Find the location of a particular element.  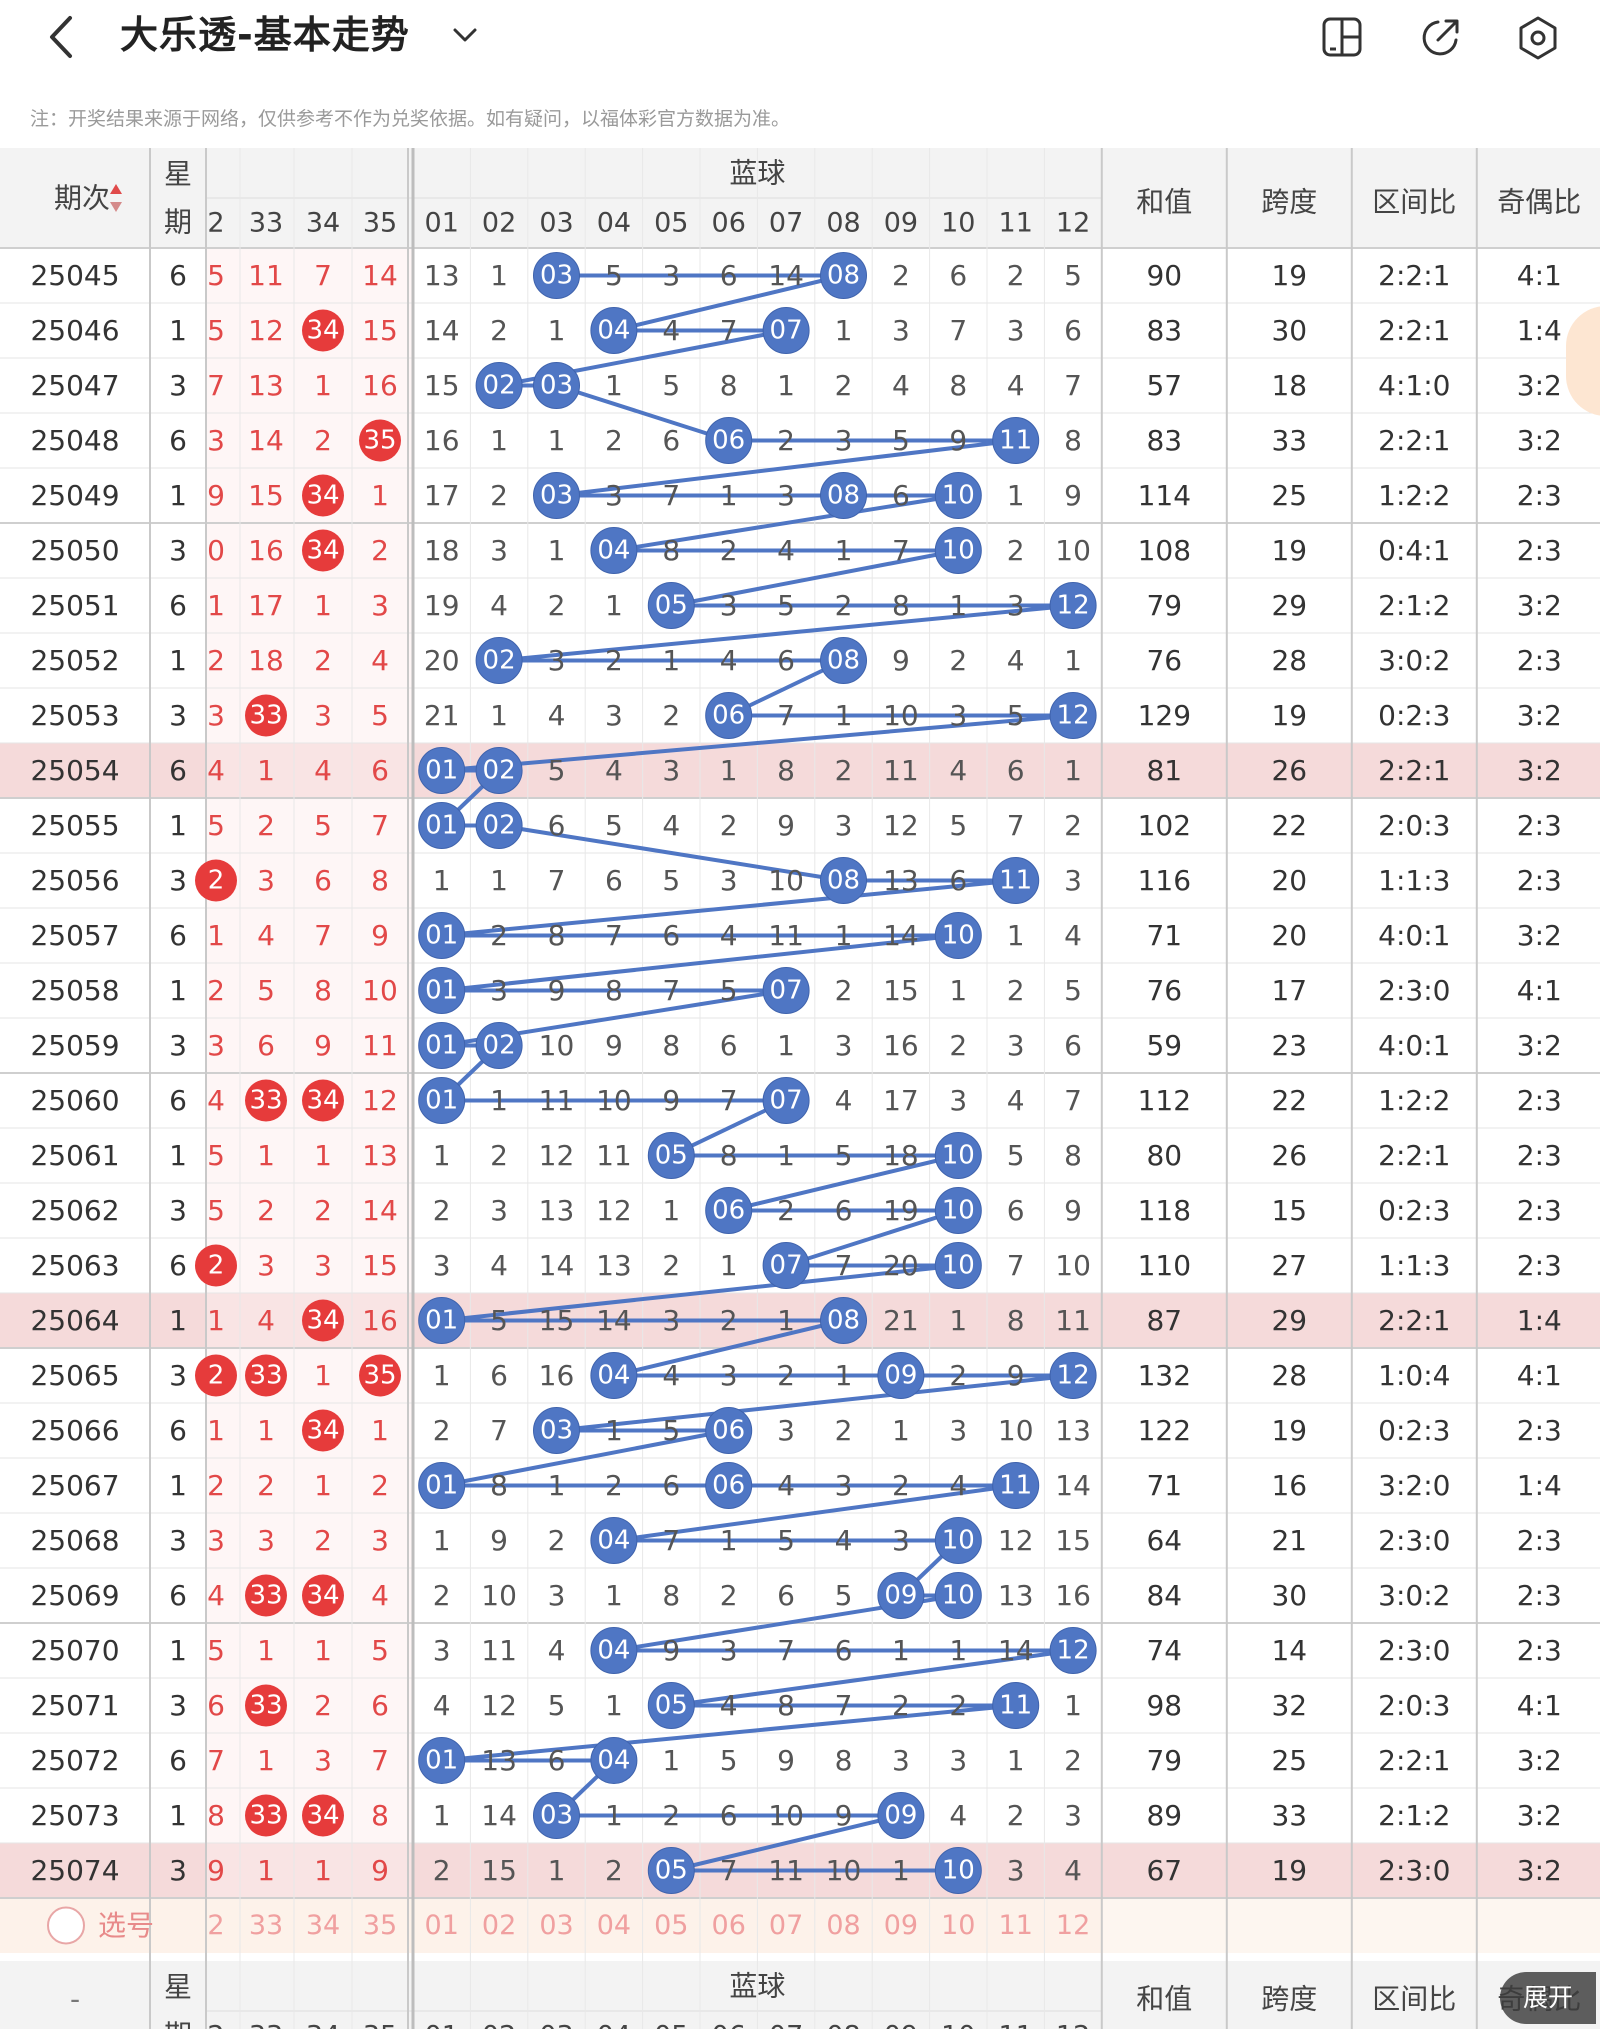

front-omission-cell: 11 is located at coordinates (380, 1045).